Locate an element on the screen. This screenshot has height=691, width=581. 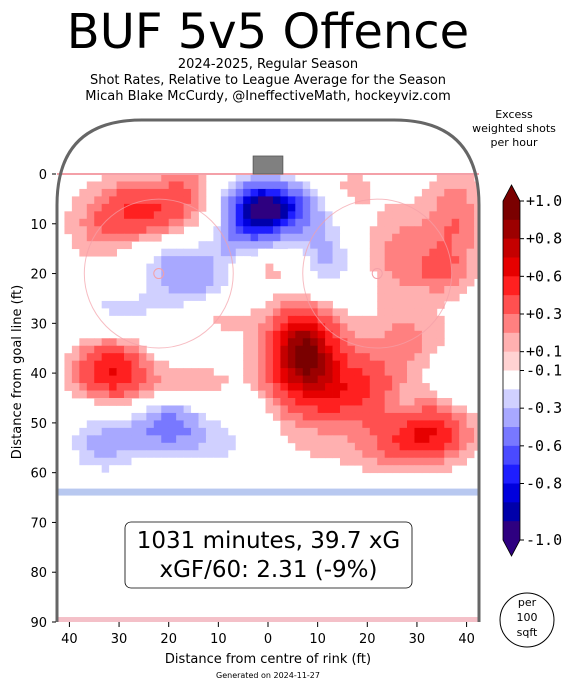
x-tick-label-5: 10 is located at coordinates (317, 639).